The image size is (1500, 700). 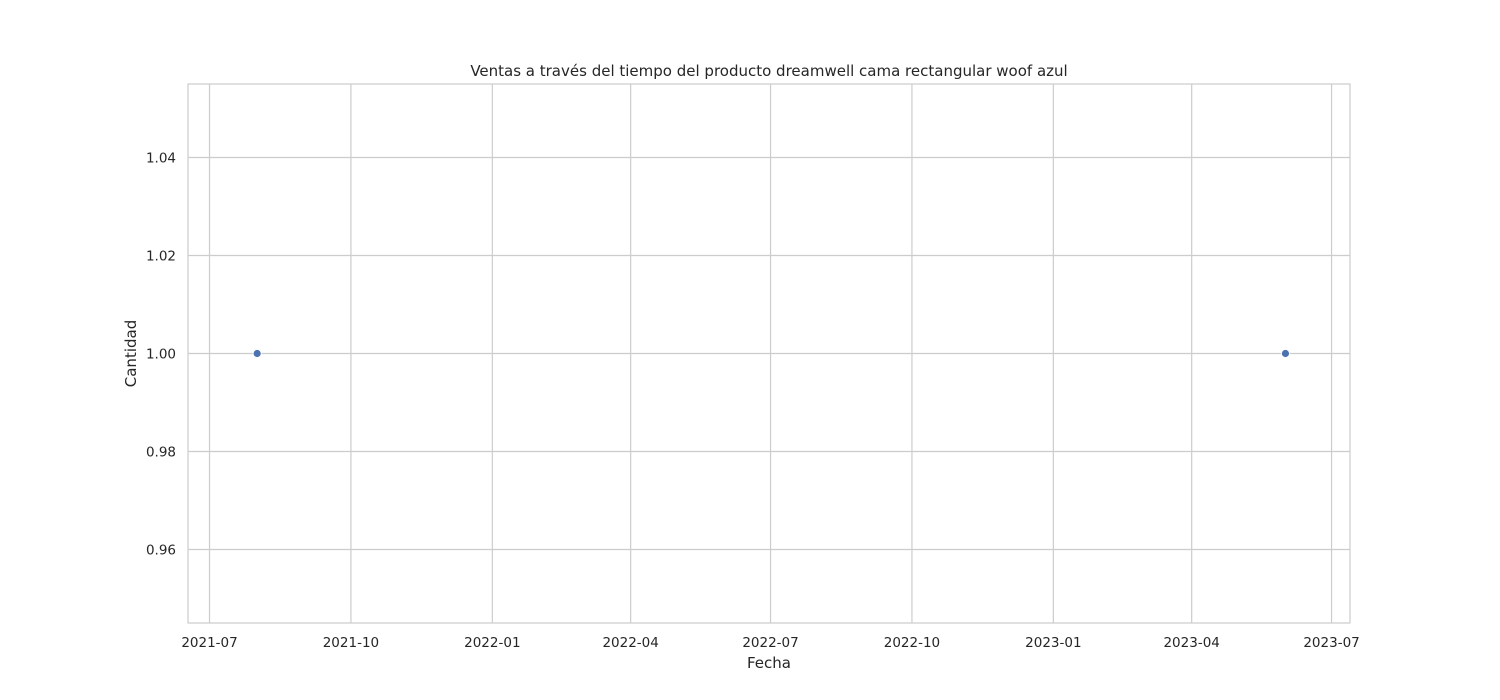 What do you see at coordinates (161, 453) in the screenshot?
I see `y-tick-label: 0.98` at bounding box center [161, 453].